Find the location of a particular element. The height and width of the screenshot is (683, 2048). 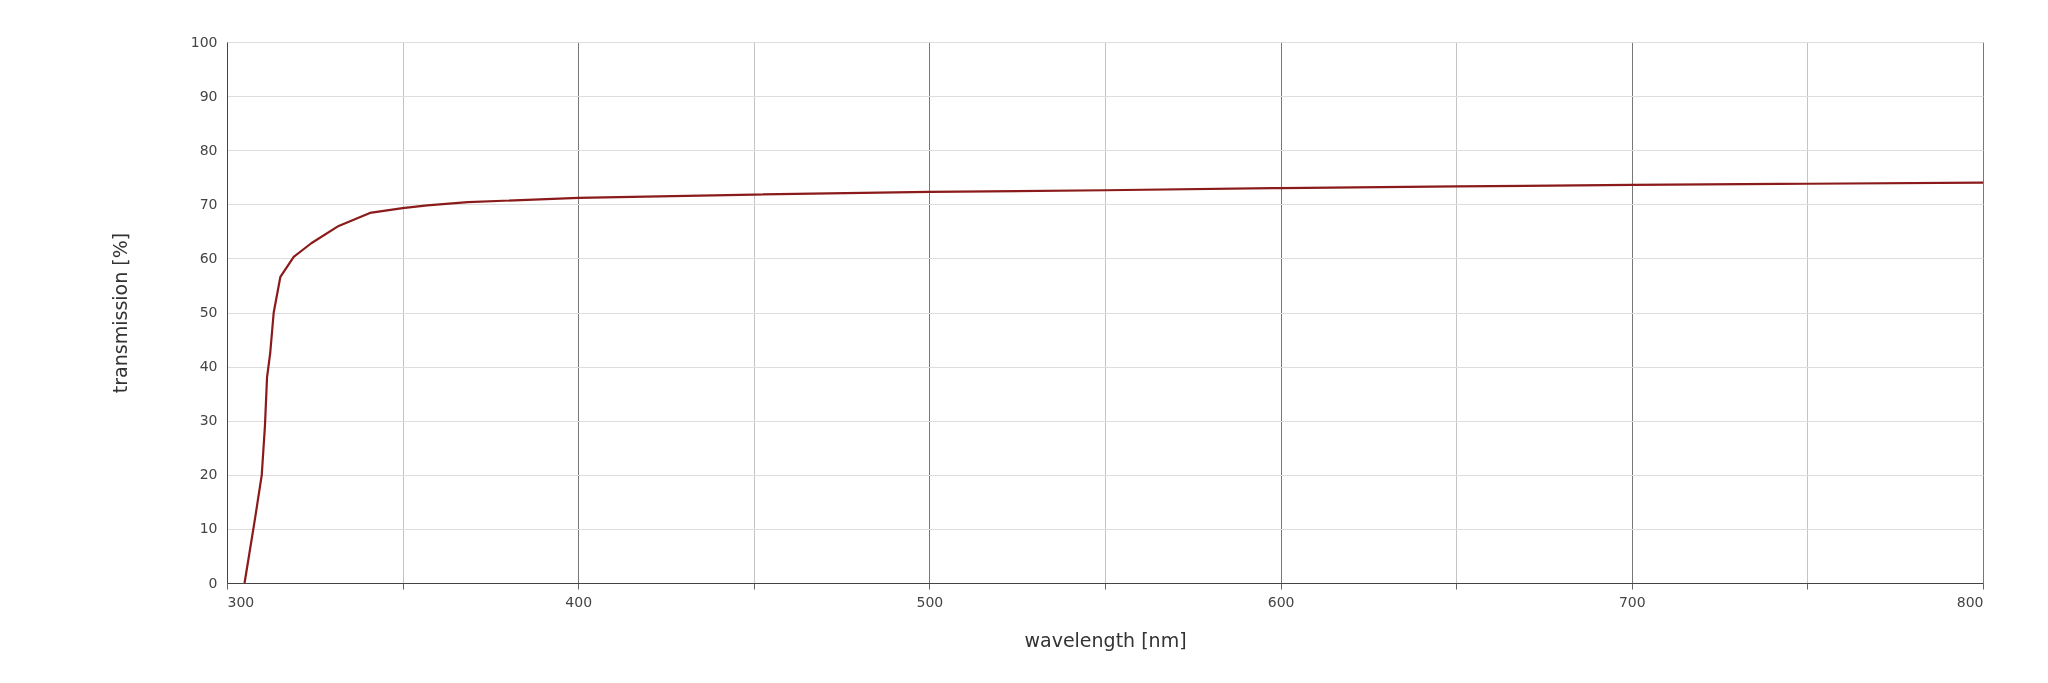

y-tick-label: 70 is located at coordinates (208, 203).